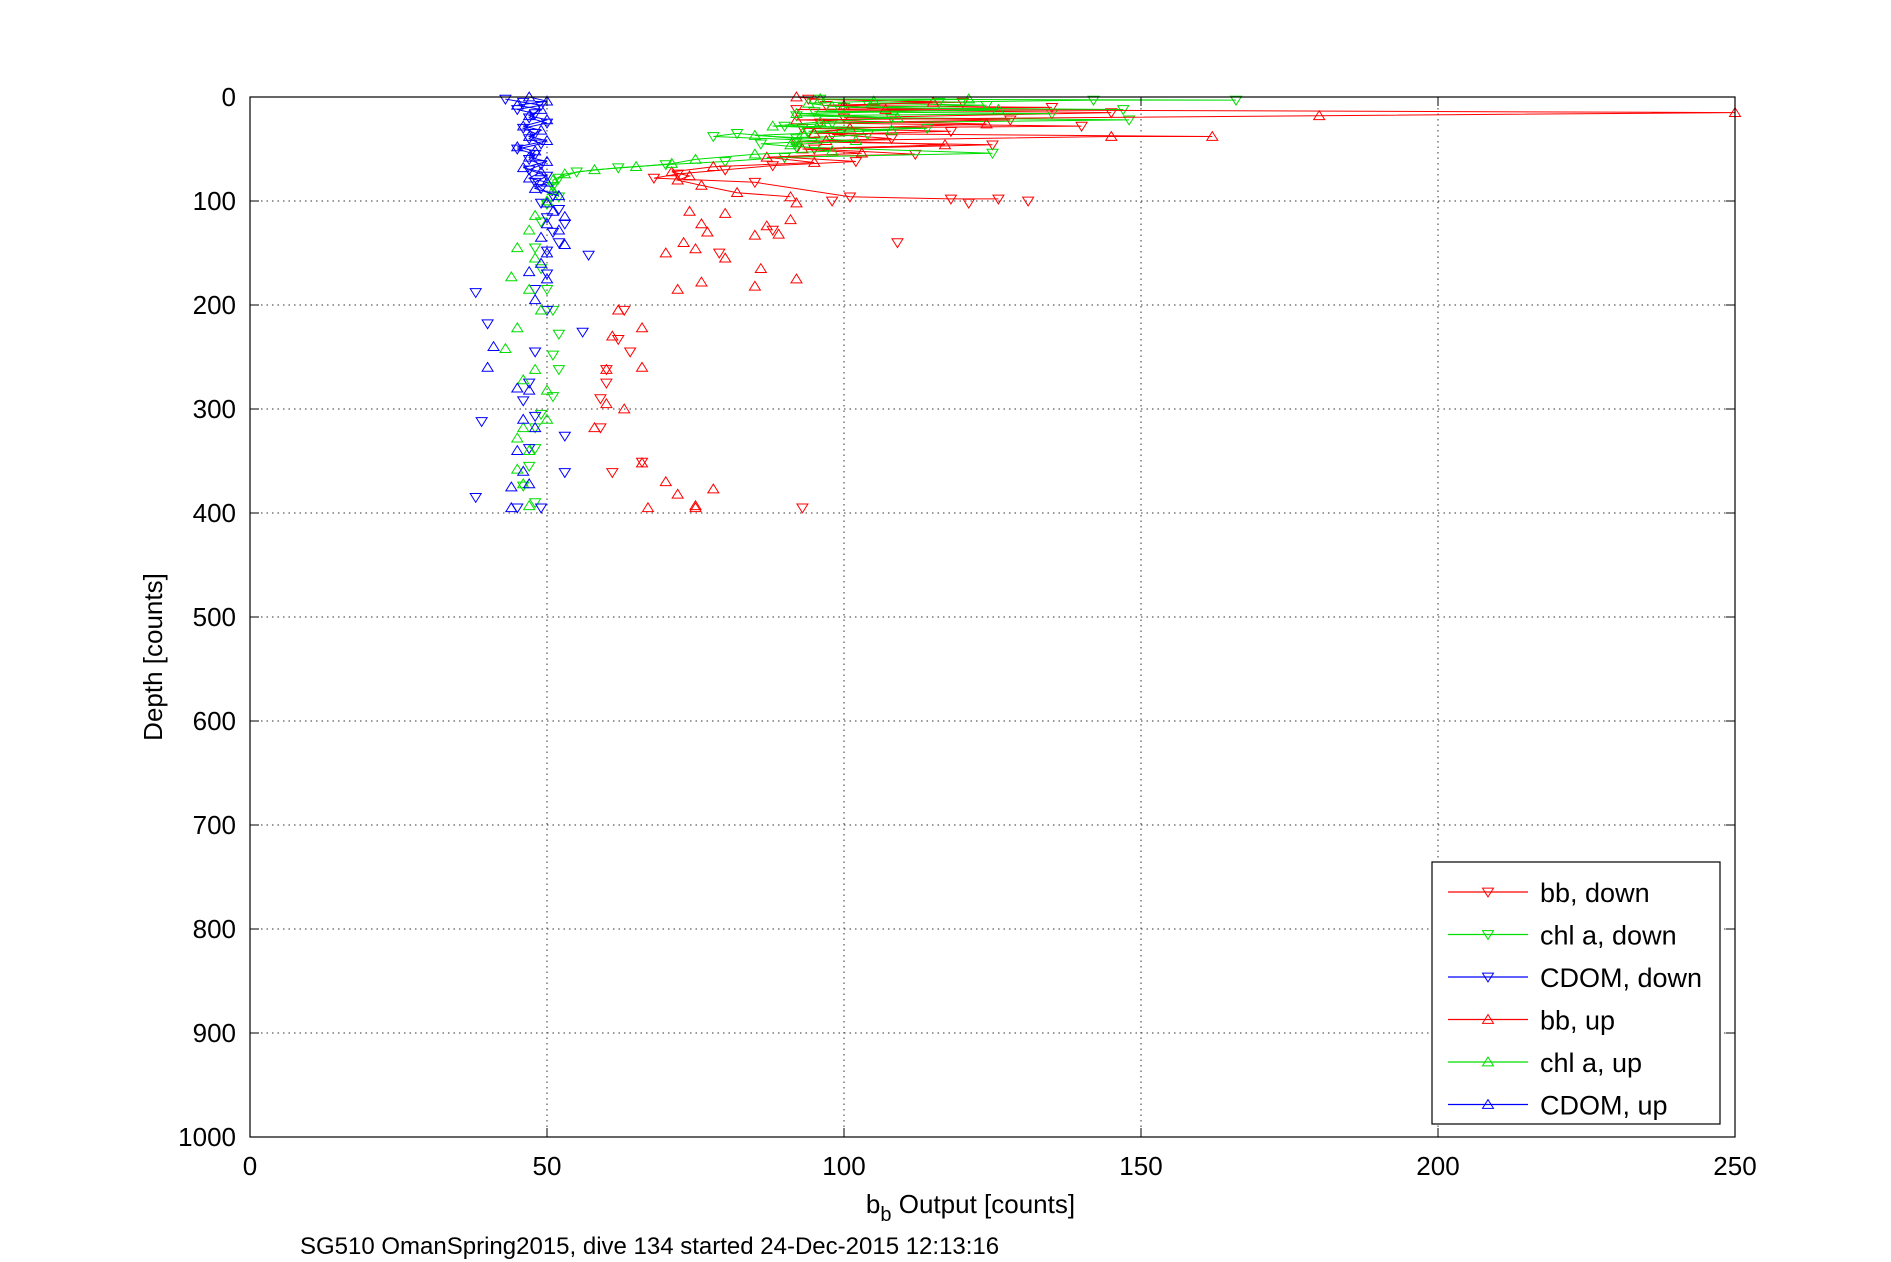  What do you see at coordinates (1558, 1106) in the screenshot?
I see `legend-item: CDOM, up` at bounding box center [1558, 1106].